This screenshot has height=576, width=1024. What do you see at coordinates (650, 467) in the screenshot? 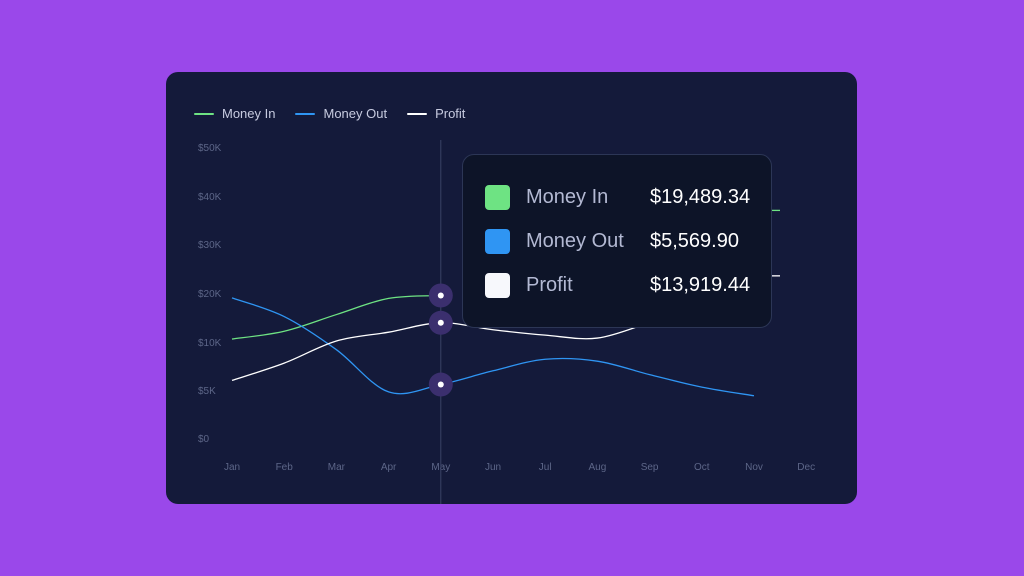
I see `x-tick-label: Sep` at bounding box center [650, 467].